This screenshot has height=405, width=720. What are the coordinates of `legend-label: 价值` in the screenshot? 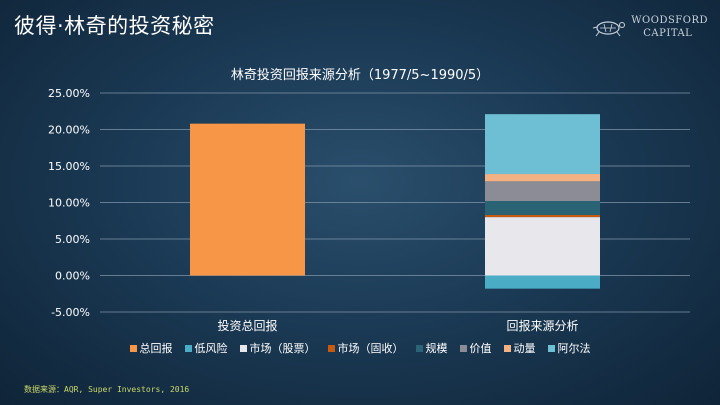 It's located at (480, 348).